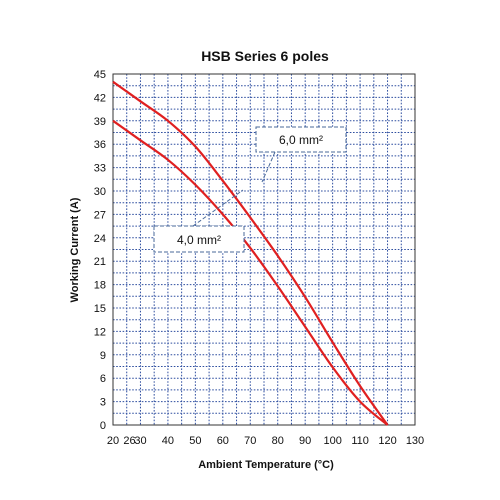 The width and height of the screenshot is (500, 500). I want to click on x-tick-label: 130, so click(415, 441).